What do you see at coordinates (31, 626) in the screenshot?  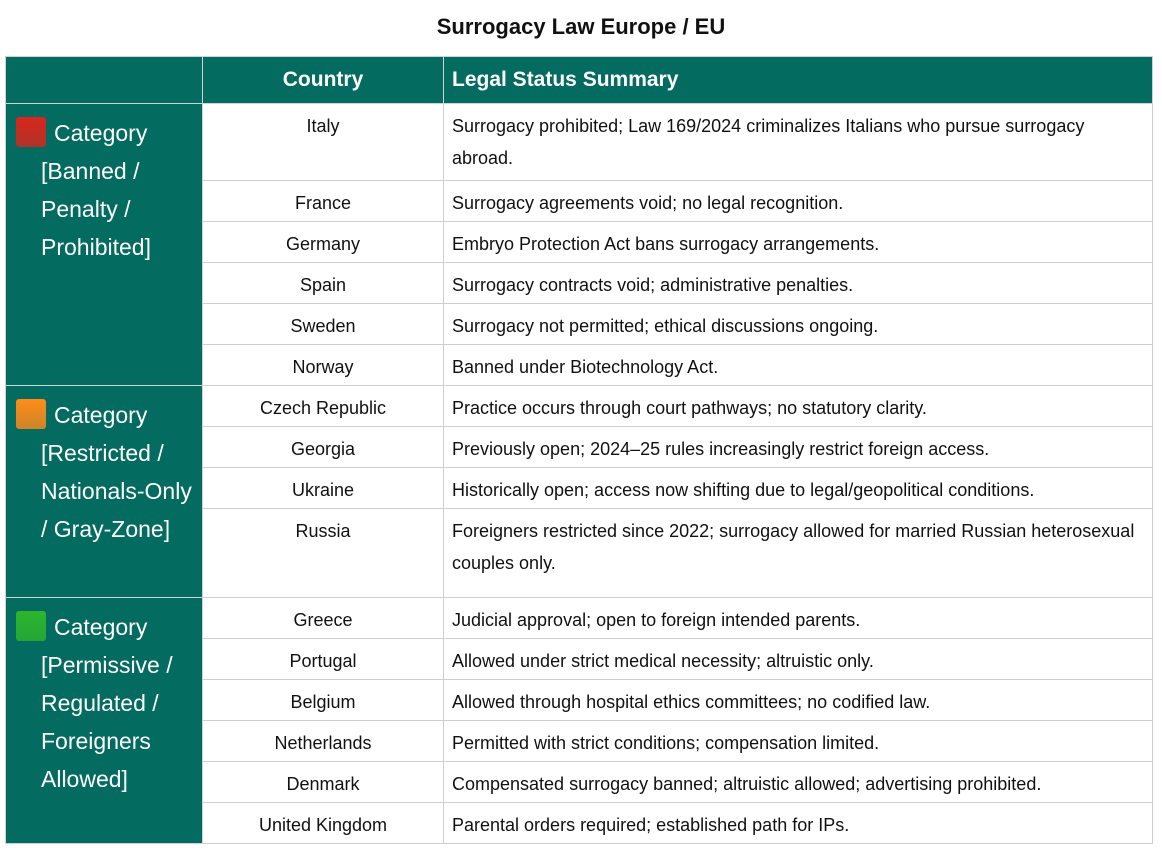 I see `green-square-icon` at bounding box center [31, 626].